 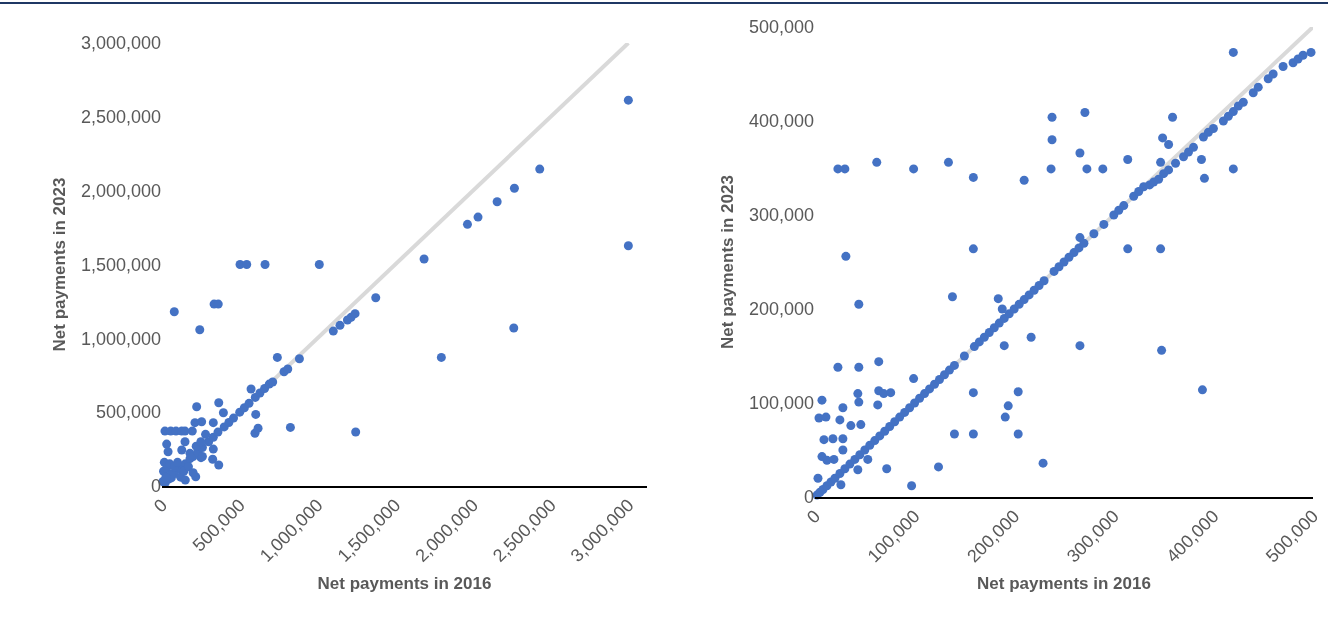 What do you see at coordinates (781, 403) in the screenshot?
I see `y-tick-label: 100,000` at bounding box center [781, 403].